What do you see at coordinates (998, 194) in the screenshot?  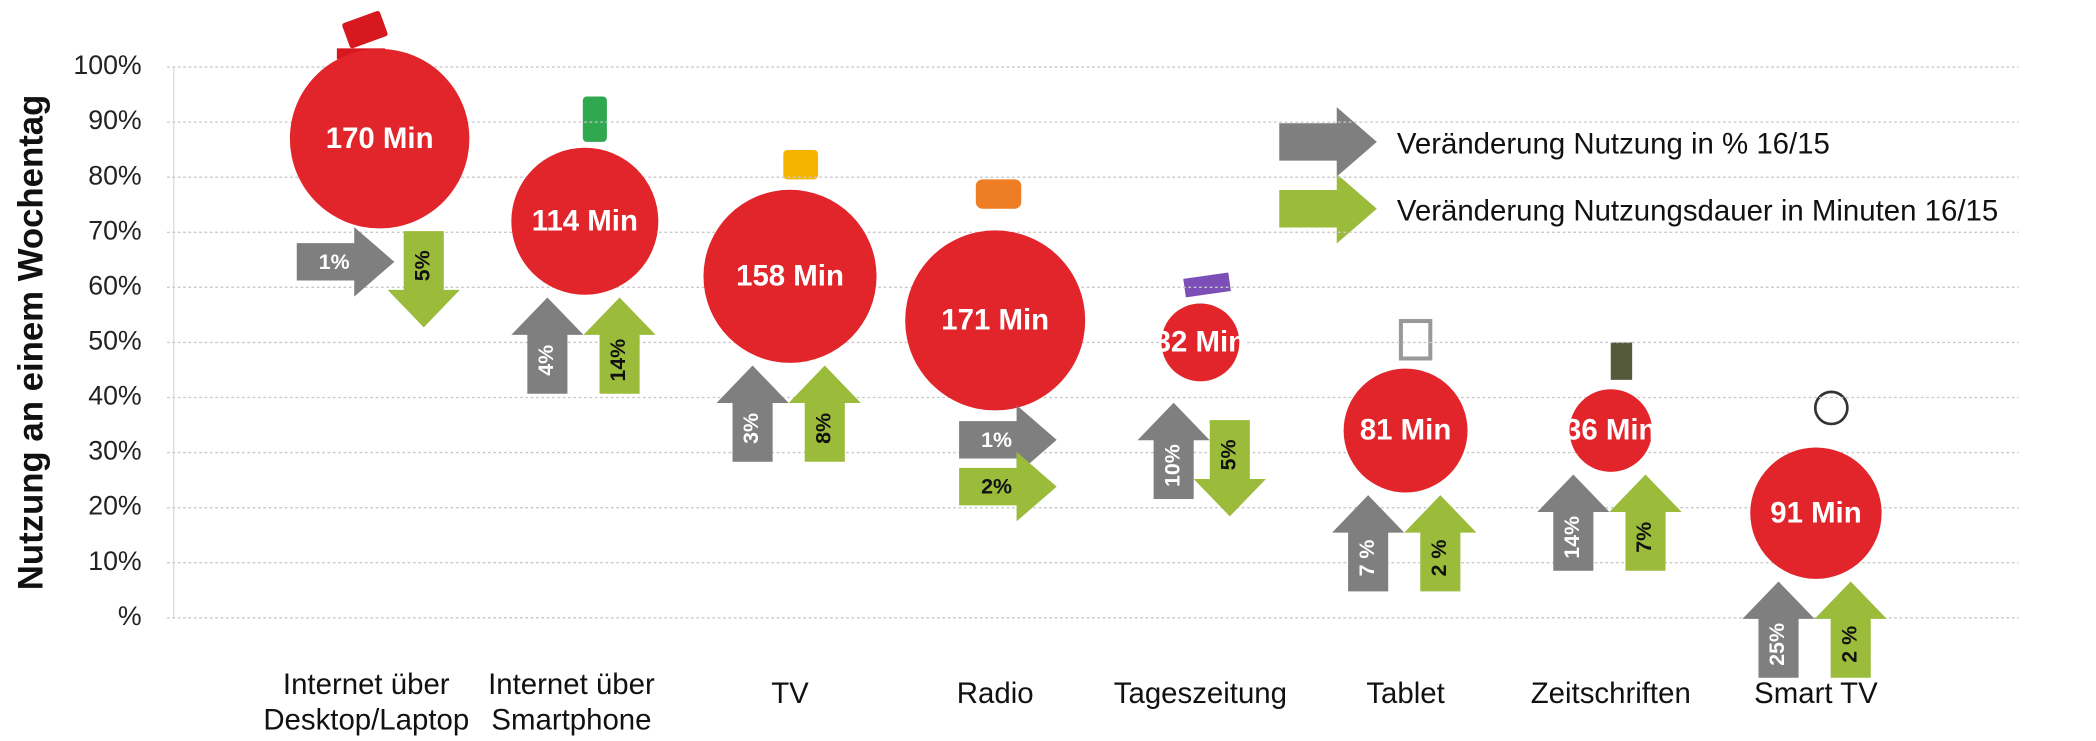 I see `radio-icon` at bounding box center [998, 194].